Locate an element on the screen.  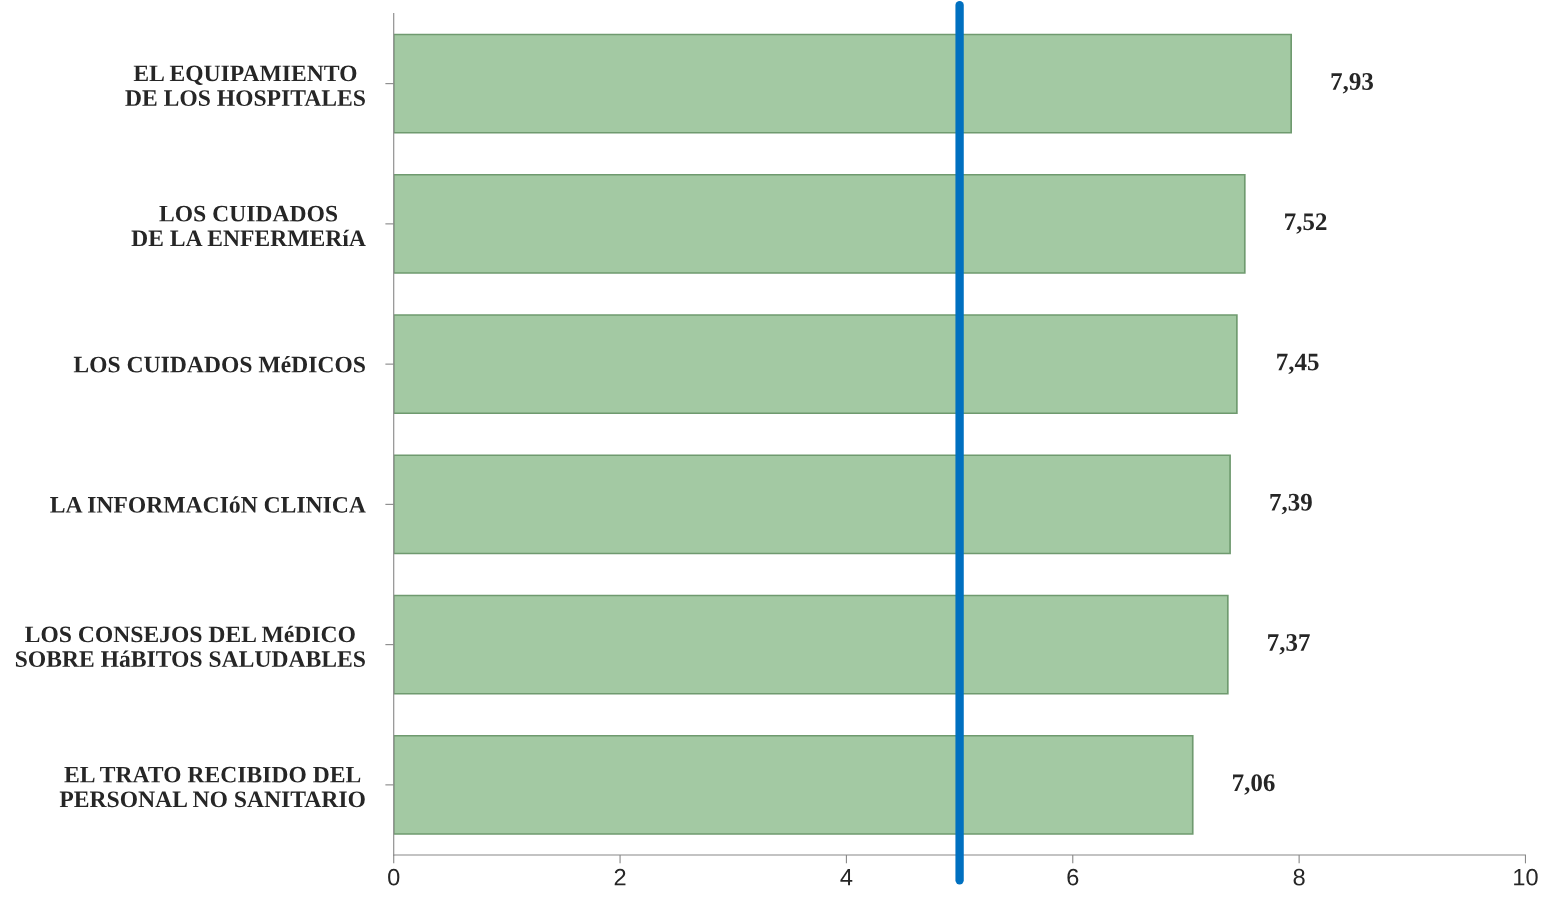
data-label: 7,39 is located at coordinates (1291, 504).